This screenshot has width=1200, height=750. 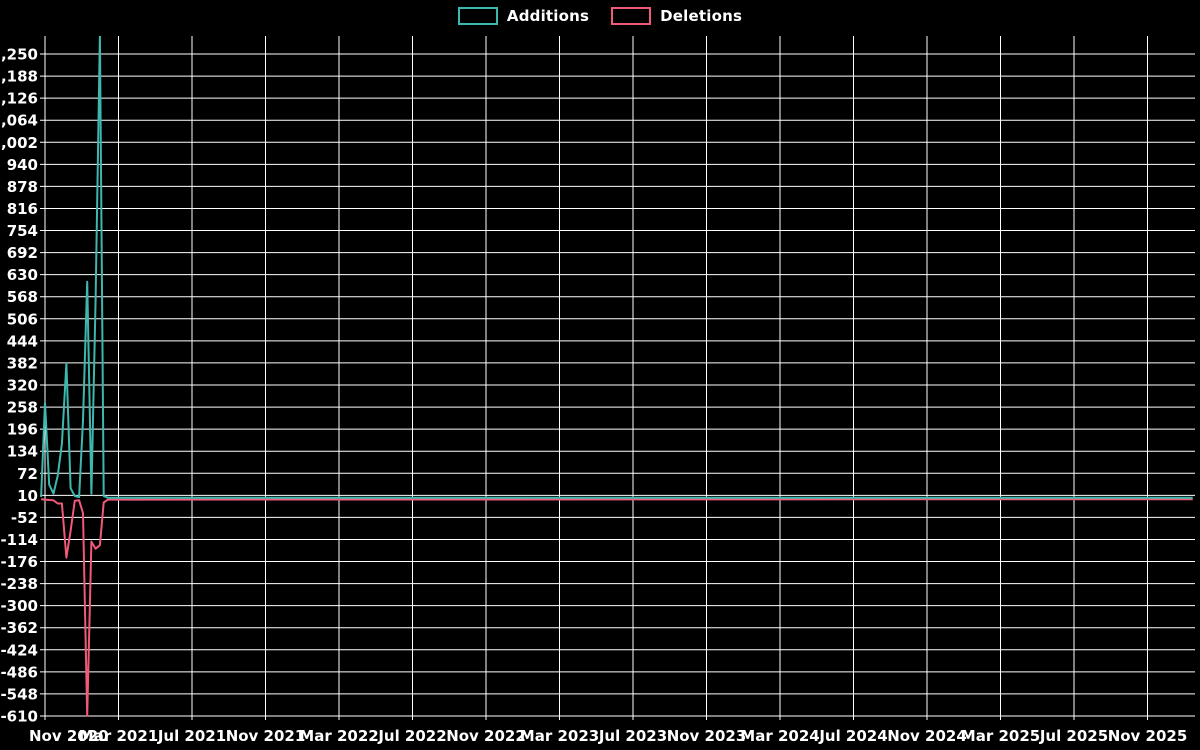 I want to click on y-axis-tick-label: -486, so click(x=19, y=672).